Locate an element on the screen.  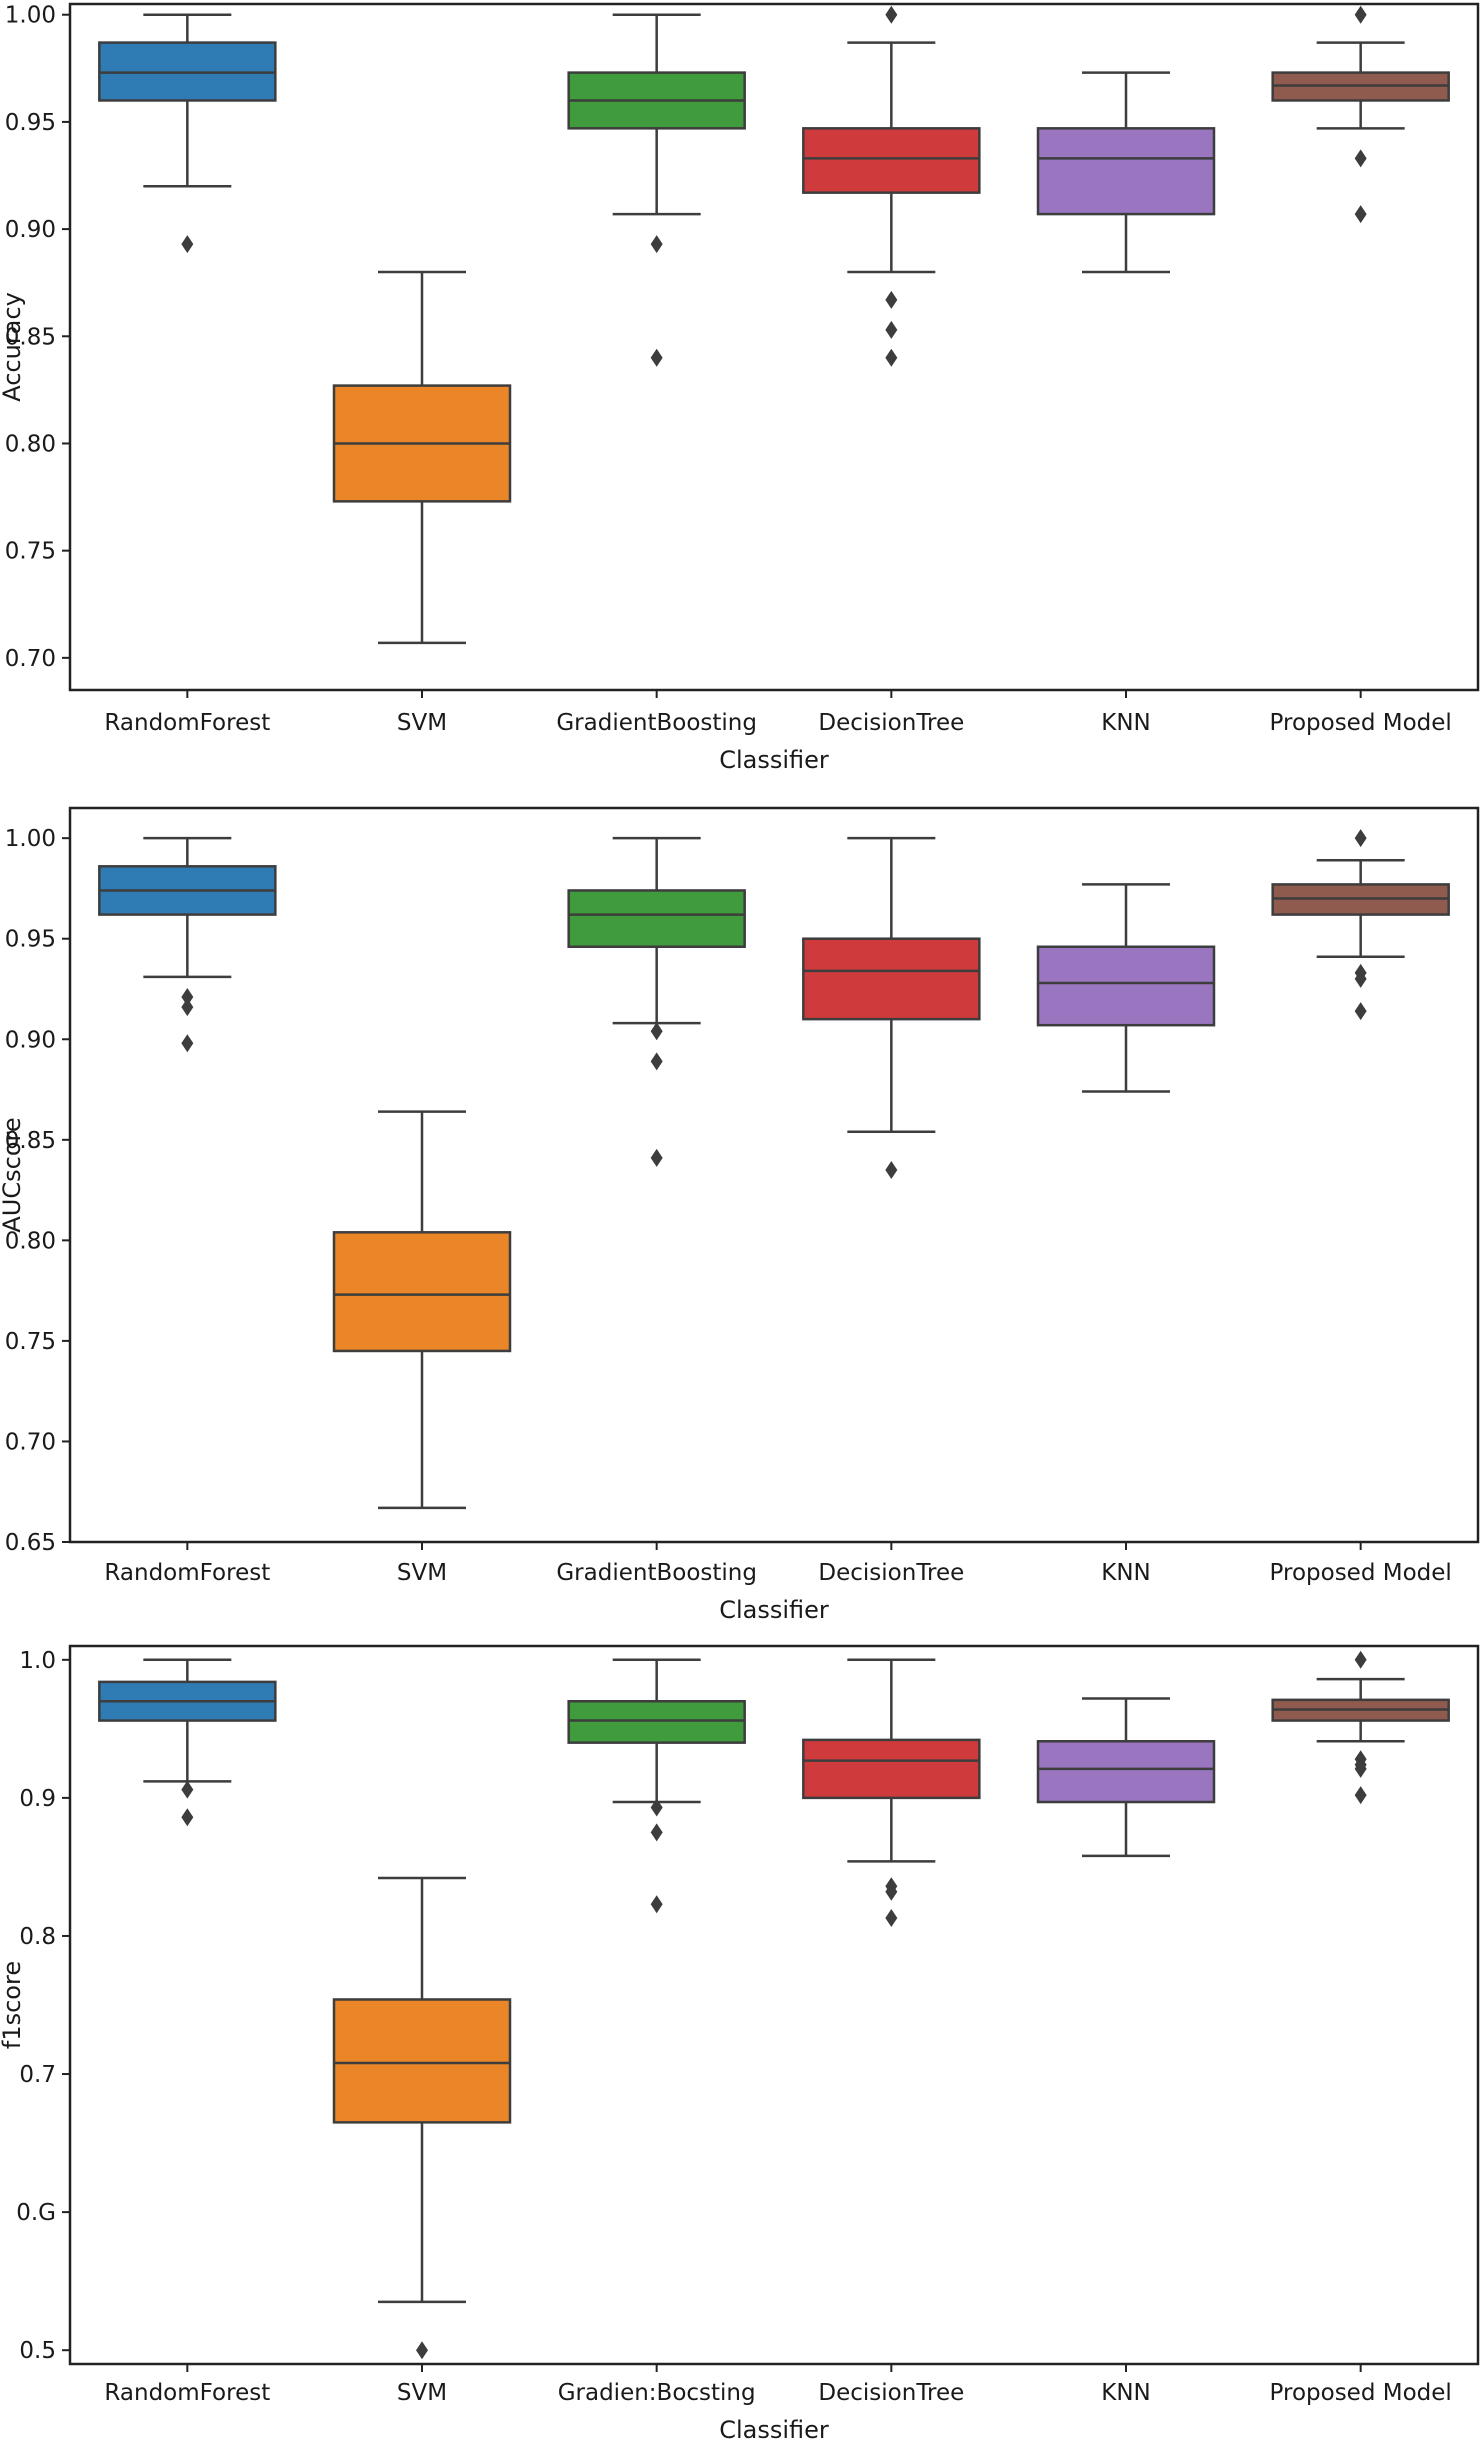
chart-0-ytick-label: 0.95 is located at coordinates (30, 123).